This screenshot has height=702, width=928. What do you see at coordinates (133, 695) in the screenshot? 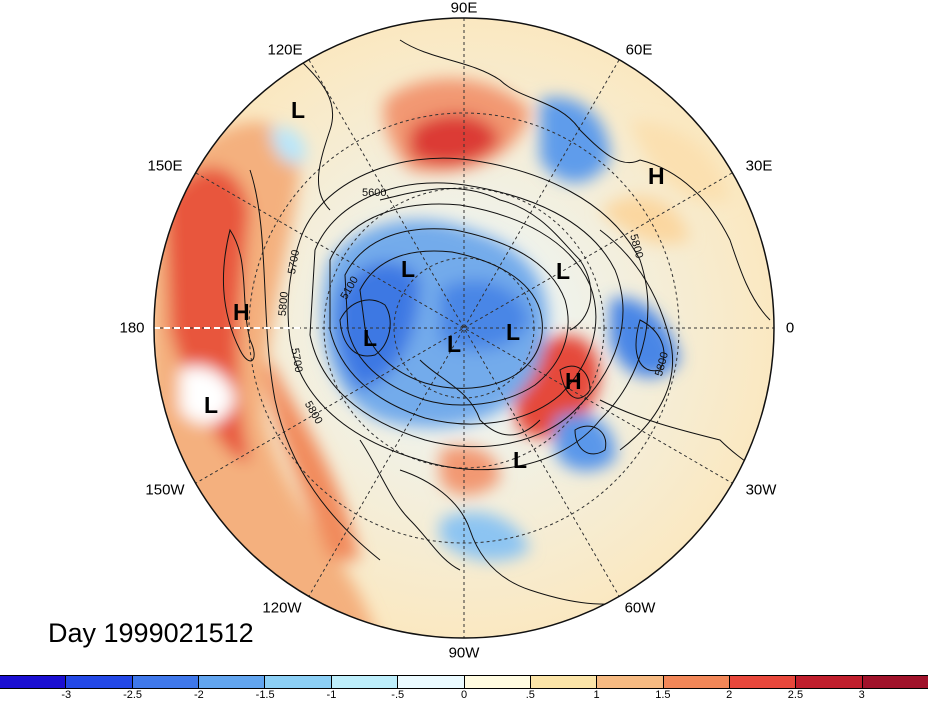
I see `colorbar-tick-label: -2.5` at bounding box center [133, 695].